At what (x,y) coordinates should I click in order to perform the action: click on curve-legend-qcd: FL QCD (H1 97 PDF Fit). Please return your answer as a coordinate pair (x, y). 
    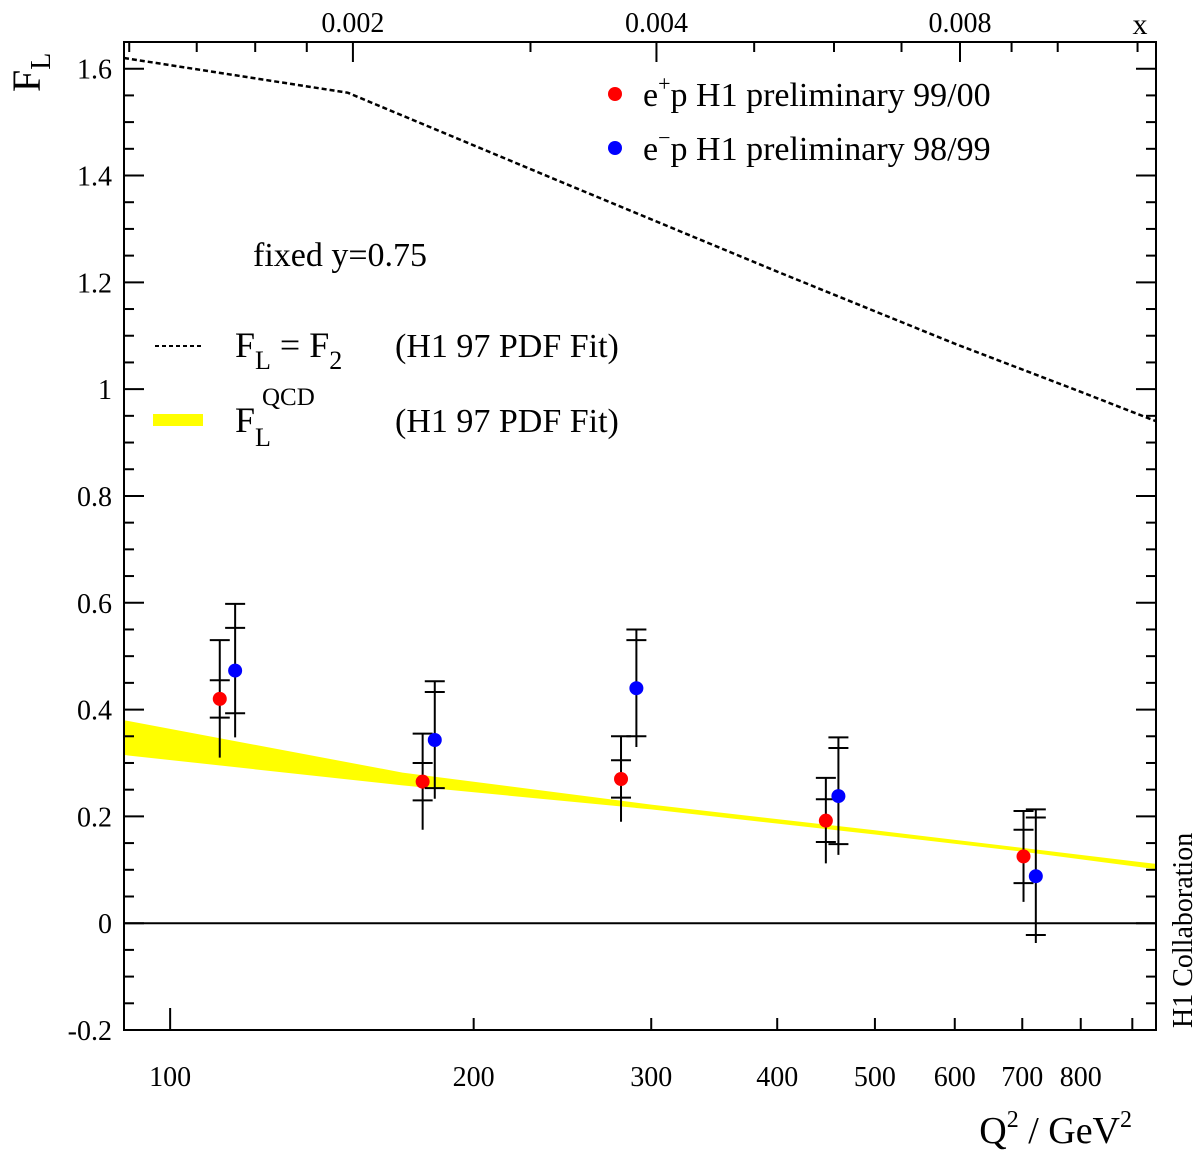
    Looking at the image, I should click on (386, 418).